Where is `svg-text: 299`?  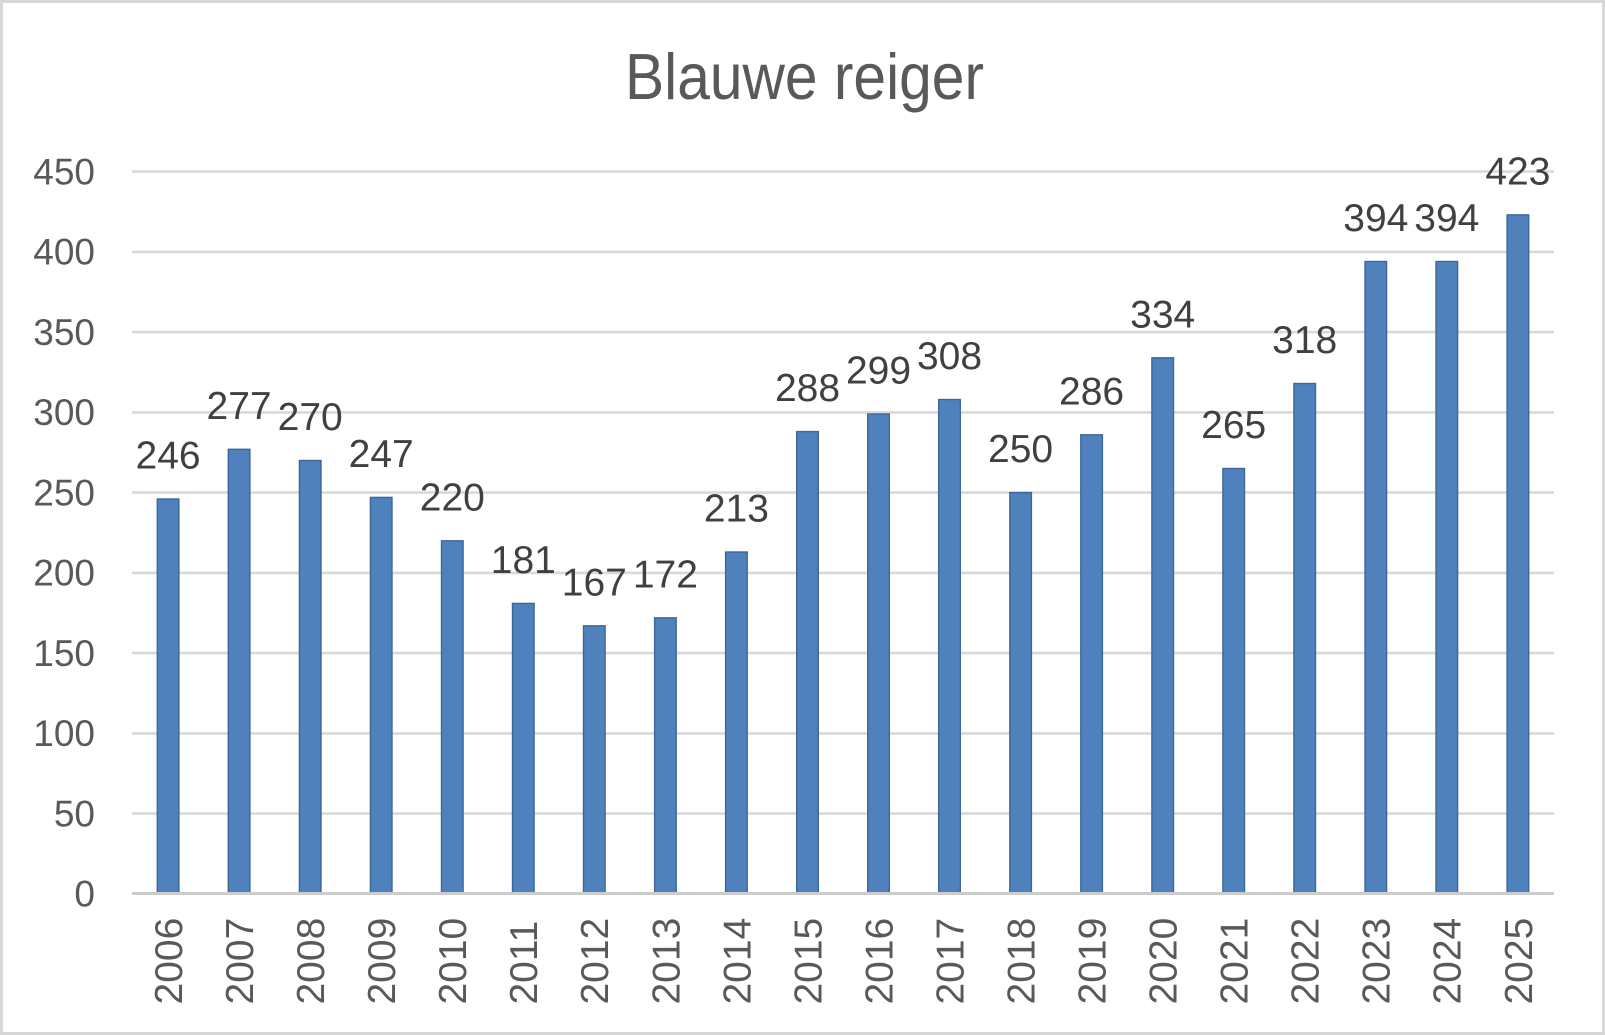
svg-text: 299 is located at coordinates (878, 371).